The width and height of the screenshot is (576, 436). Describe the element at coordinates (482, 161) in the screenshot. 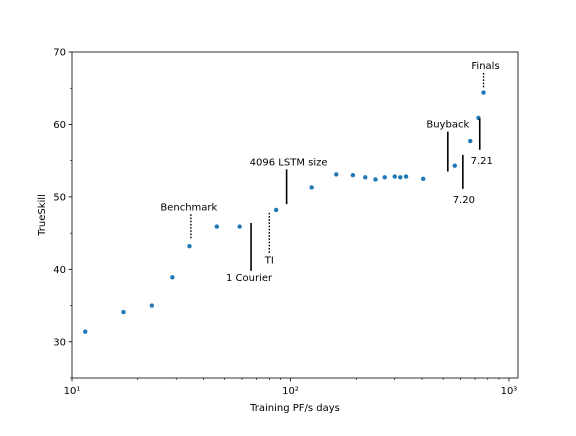

I see `annotation-label: 7.21` at that location.